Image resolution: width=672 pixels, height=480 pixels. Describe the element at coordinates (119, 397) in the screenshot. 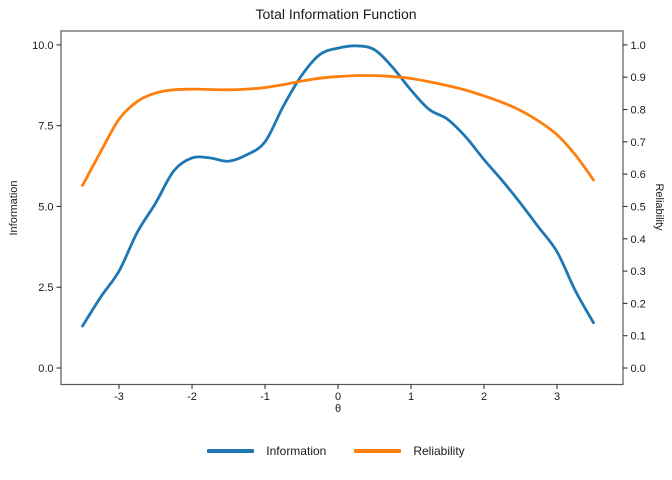

I see `x-tick-label: -3` at that location.